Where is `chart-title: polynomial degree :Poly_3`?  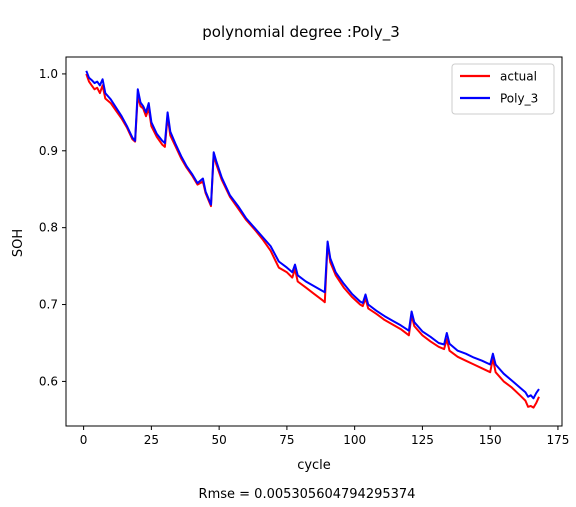
chart-title: polynomial degree :Poly_3 is located at coordinates (301, 32).